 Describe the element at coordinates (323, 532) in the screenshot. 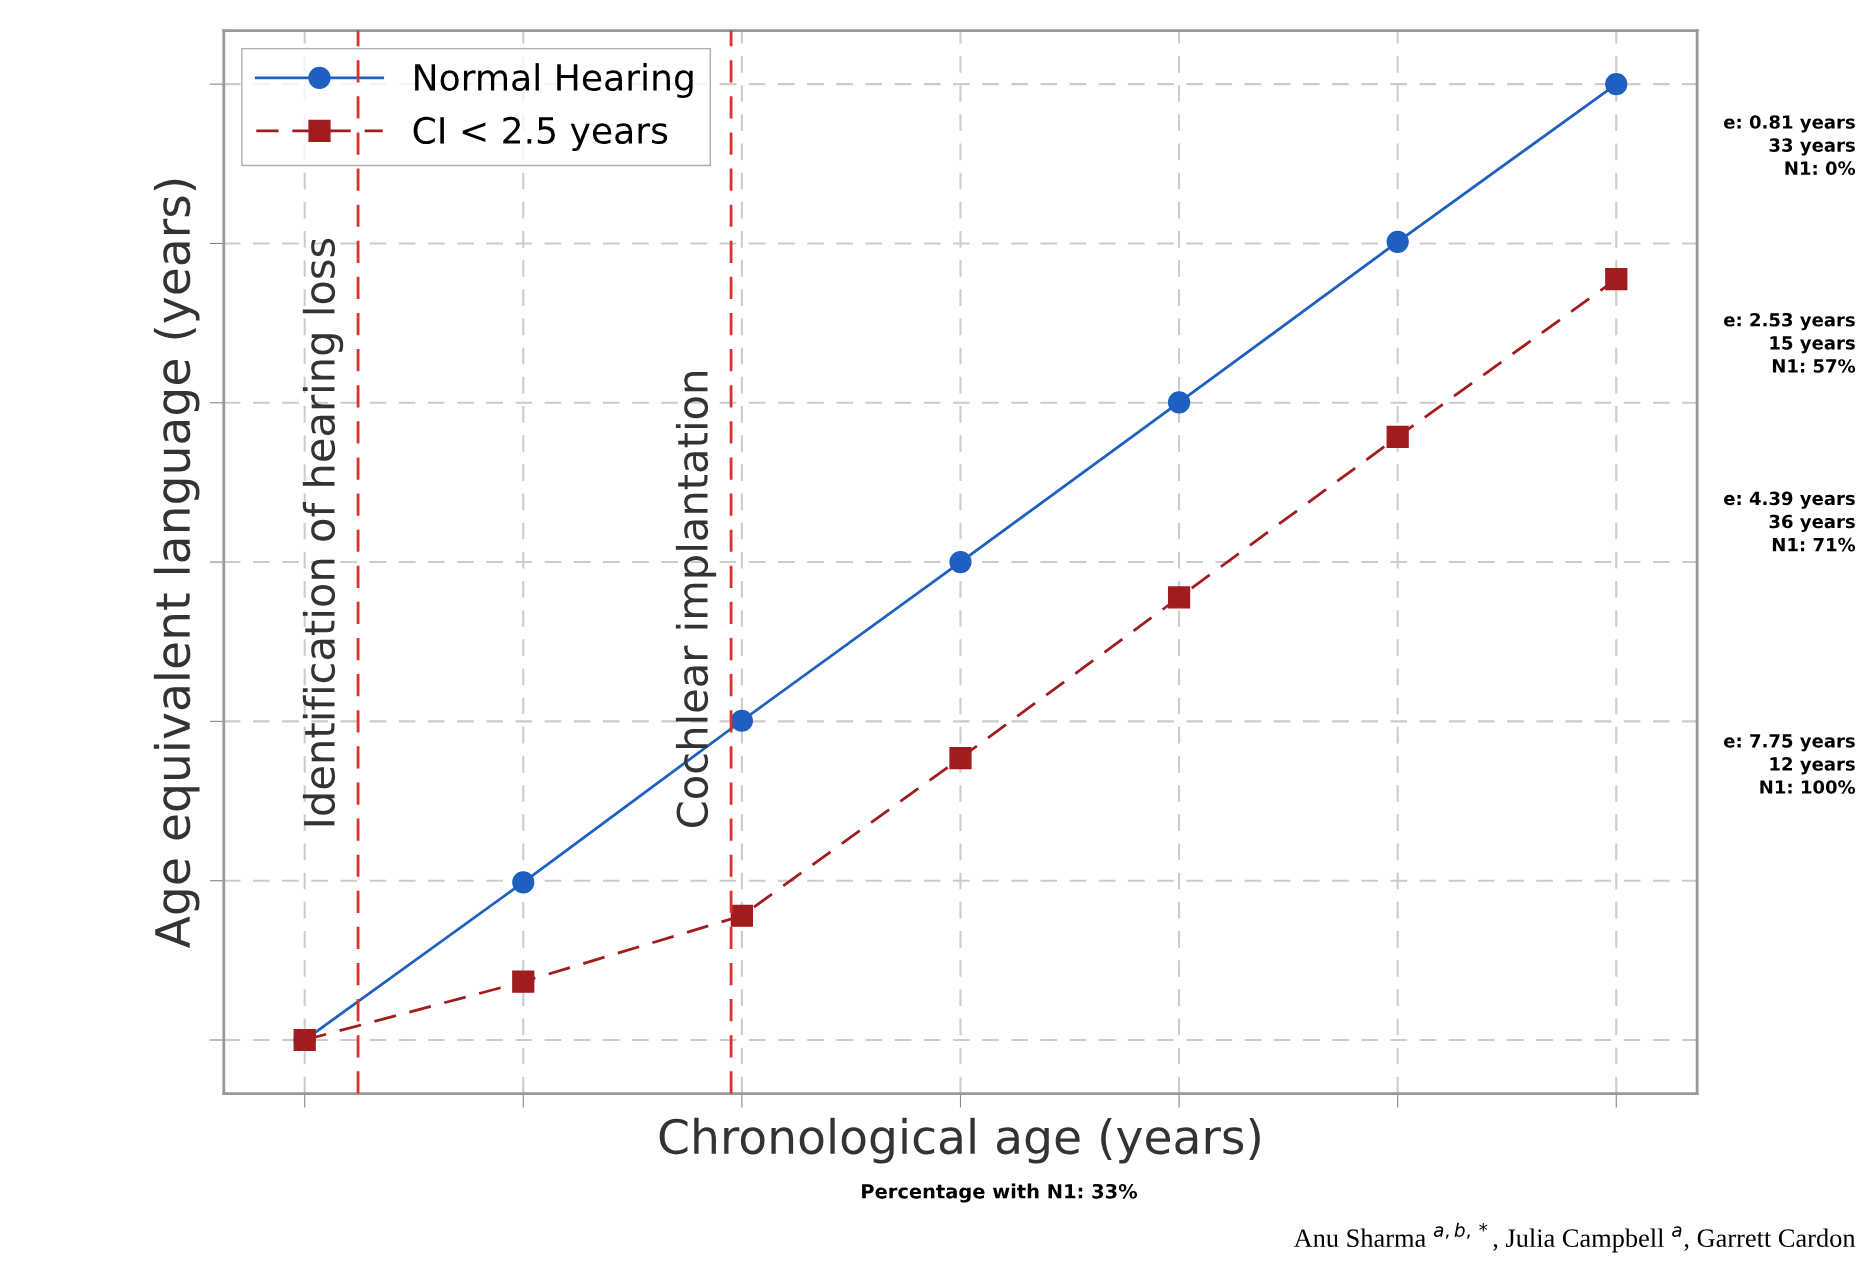

I see `annotation: Identification of hearing loss` at that location.